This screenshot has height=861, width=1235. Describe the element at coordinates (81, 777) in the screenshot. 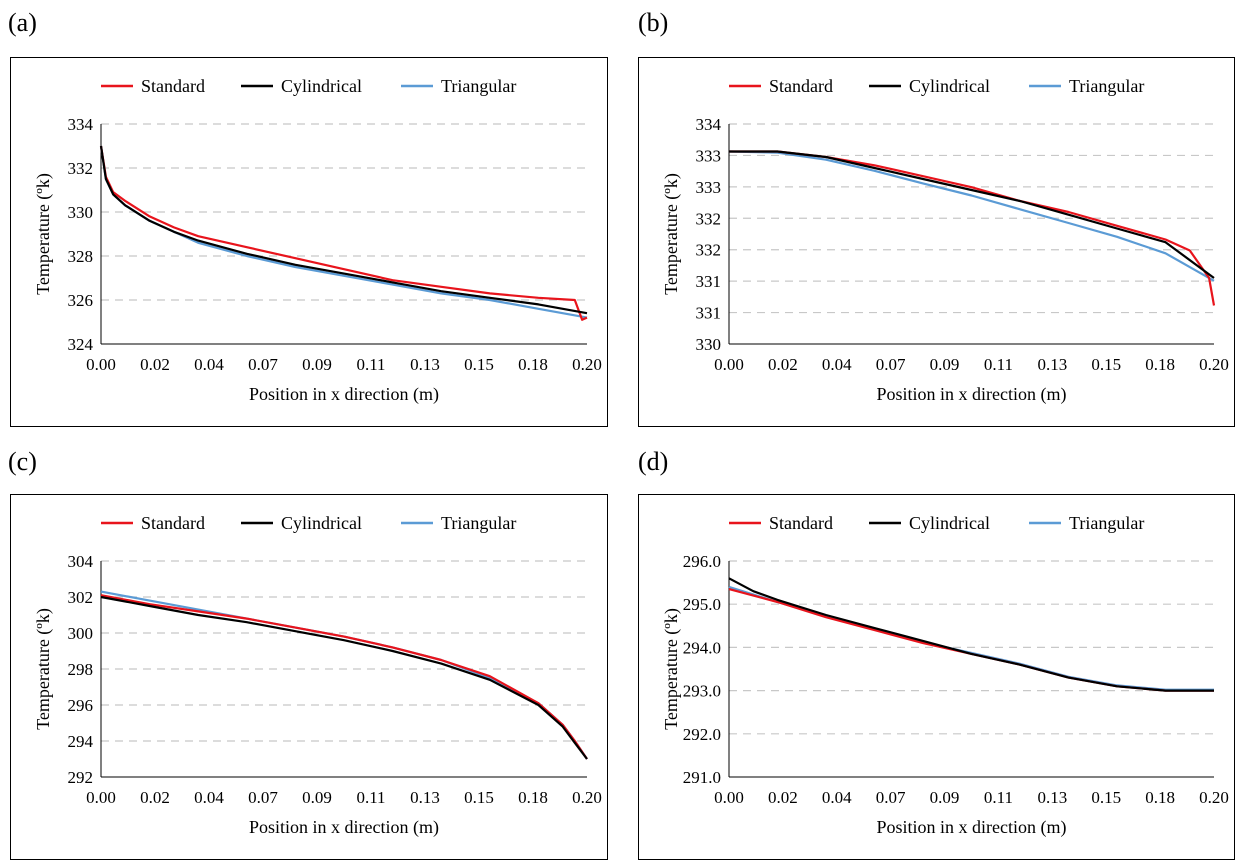

I see `y-tick-label: 292` at that location.